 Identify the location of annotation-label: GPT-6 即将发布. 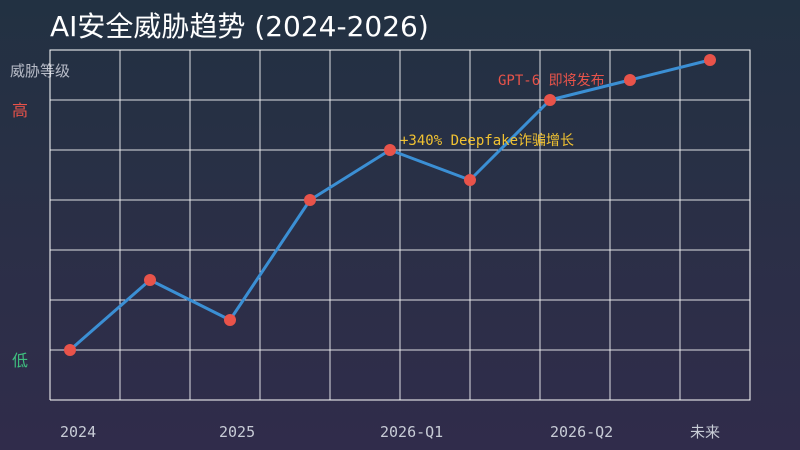
(551, 81).